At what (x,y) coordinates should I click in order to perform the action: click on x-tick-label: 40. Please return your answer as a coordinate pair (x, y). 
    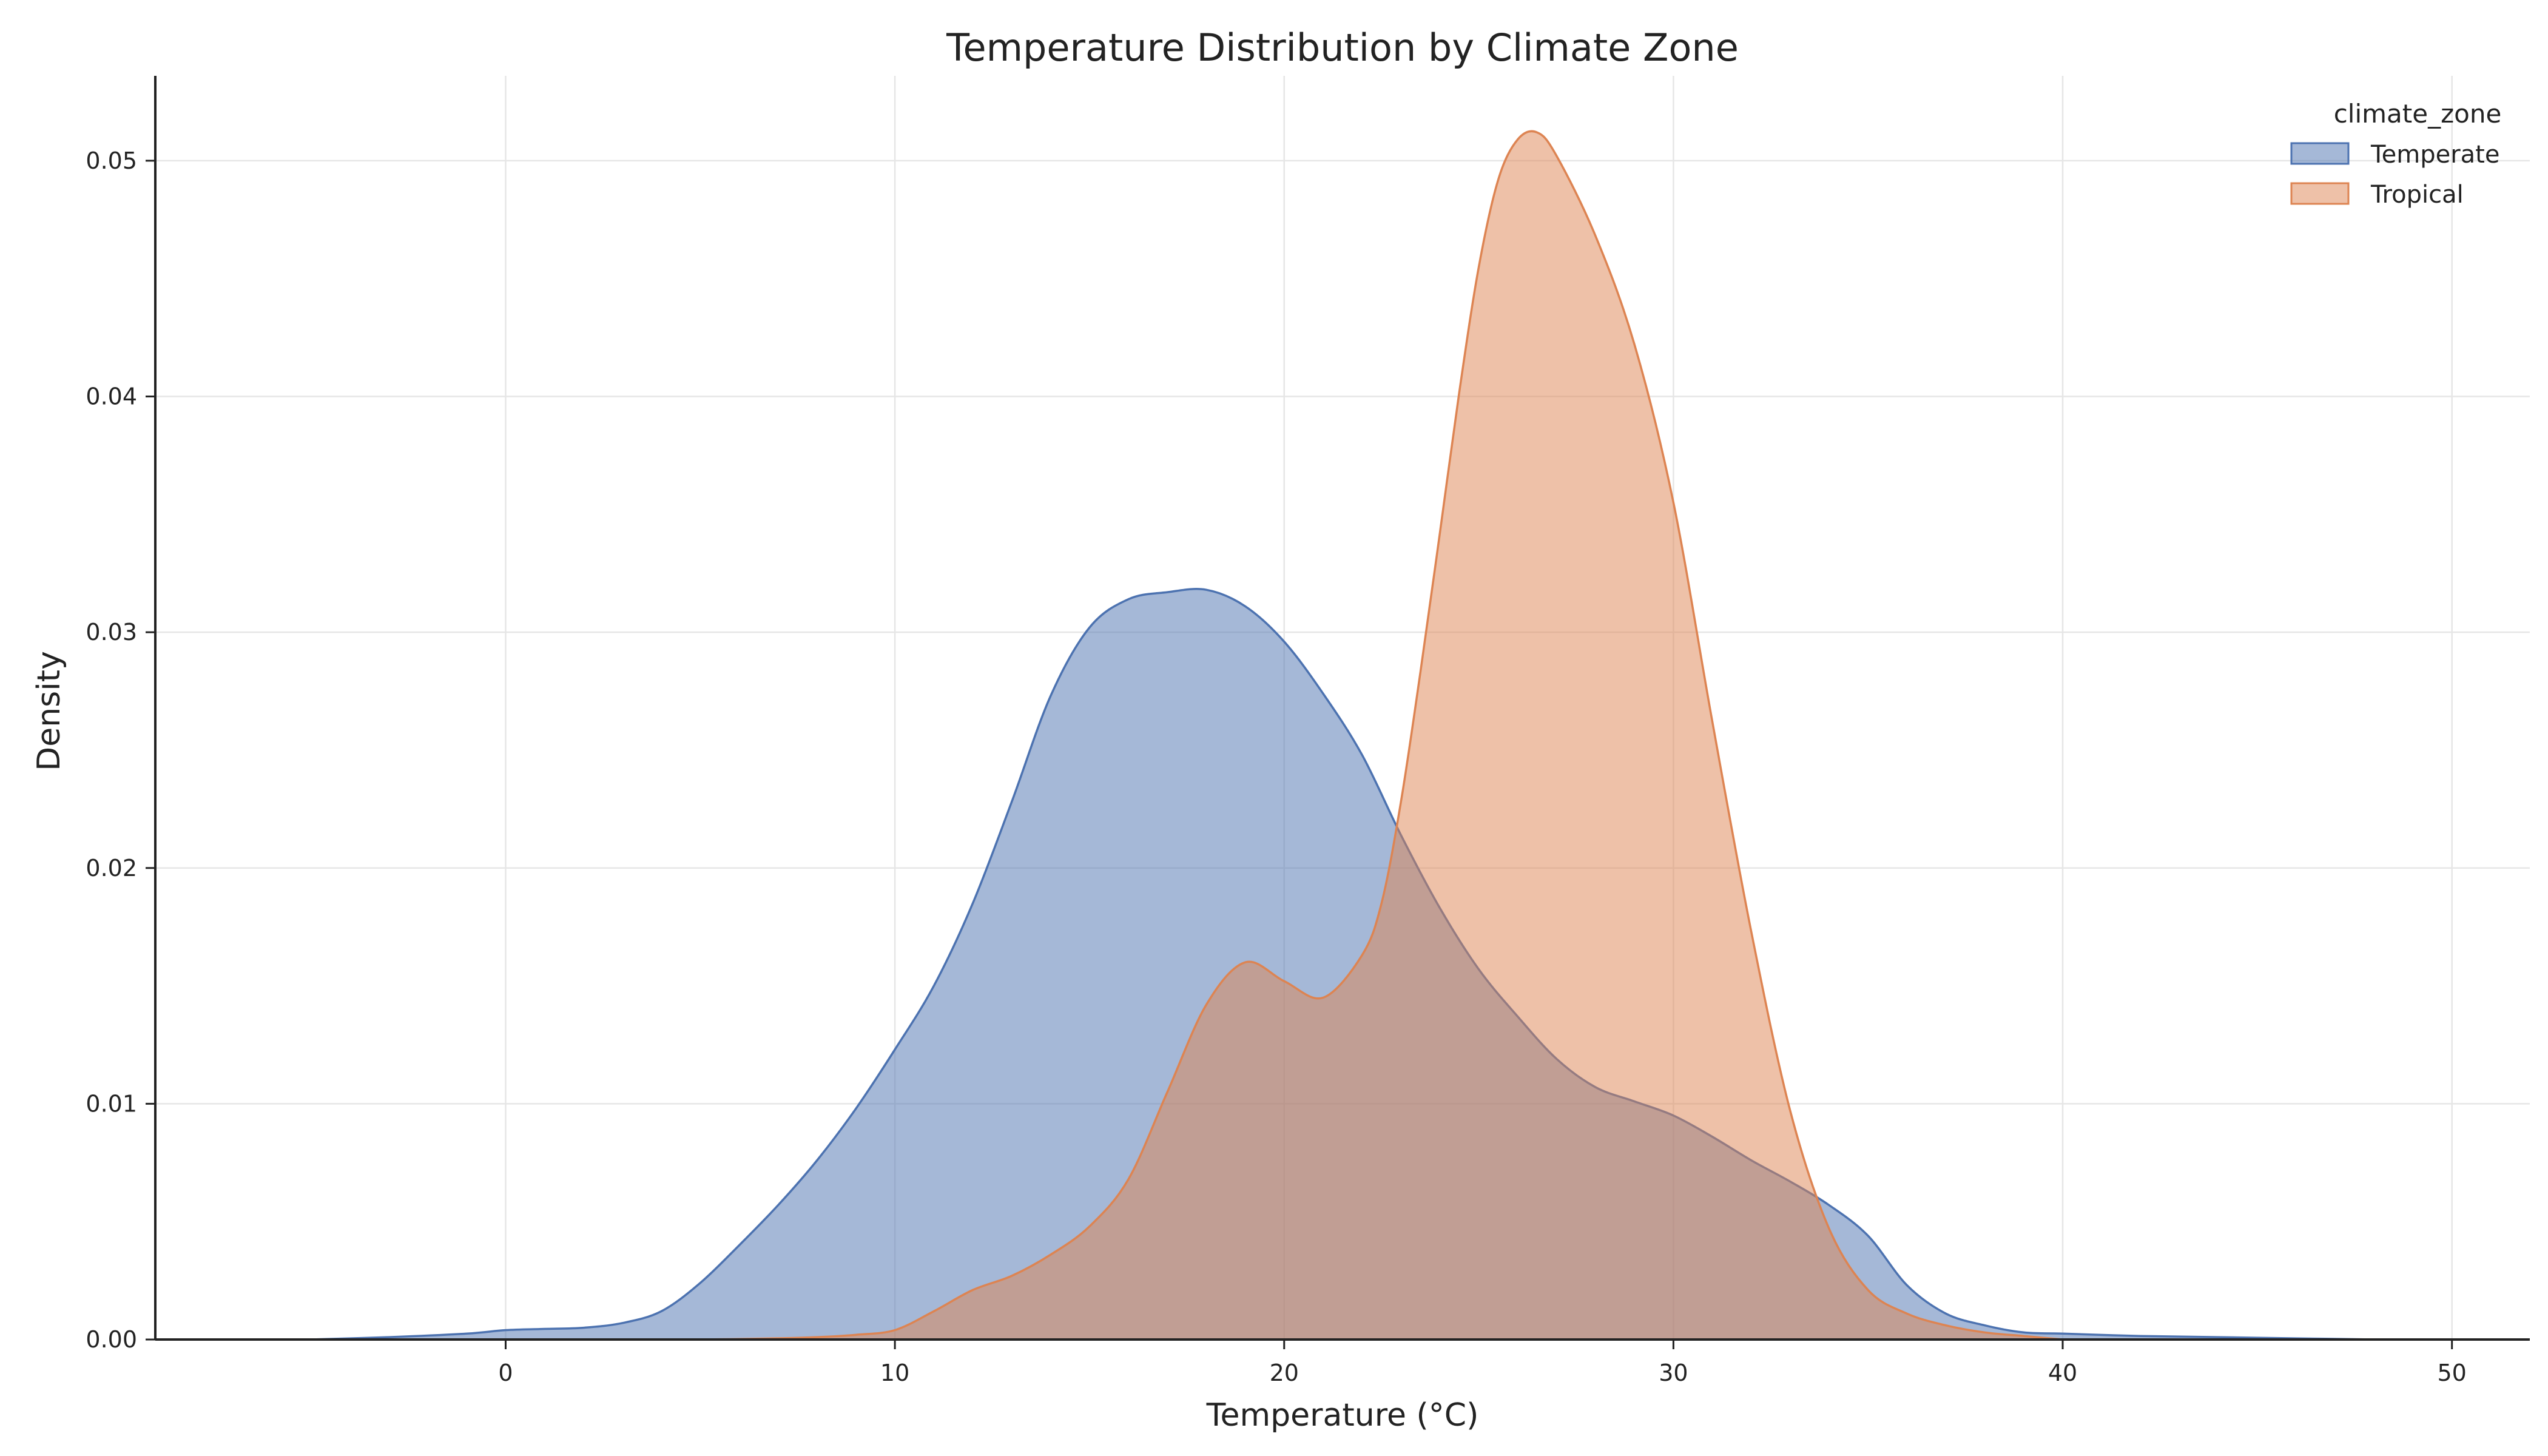
    Looking at the image, I should click on (2062, 1373).